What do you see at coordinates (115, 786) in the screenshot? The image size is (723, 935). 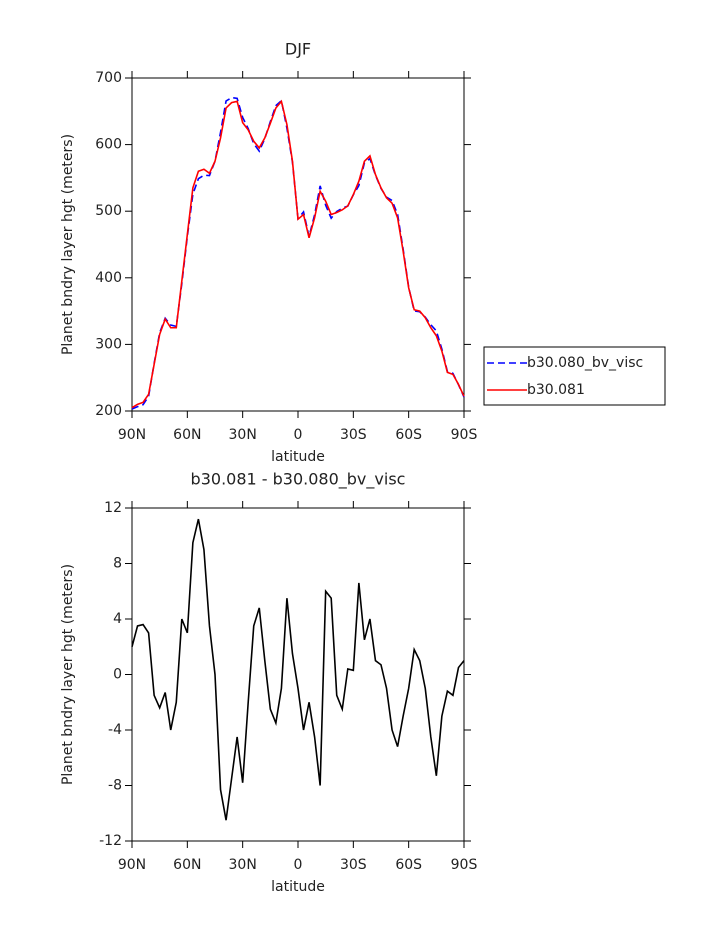 I see `y-tick-label: -8` at bounding box center [115, 786].